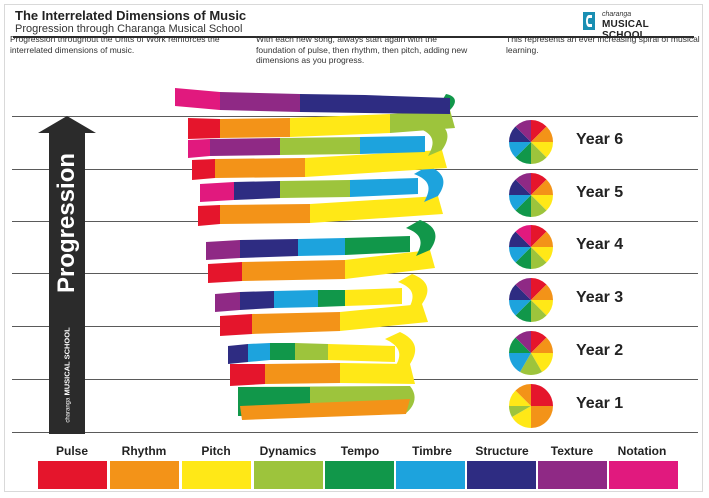 This screenshot has width=709, height=498. I want to click on progression-arrow, so click(67, 275).